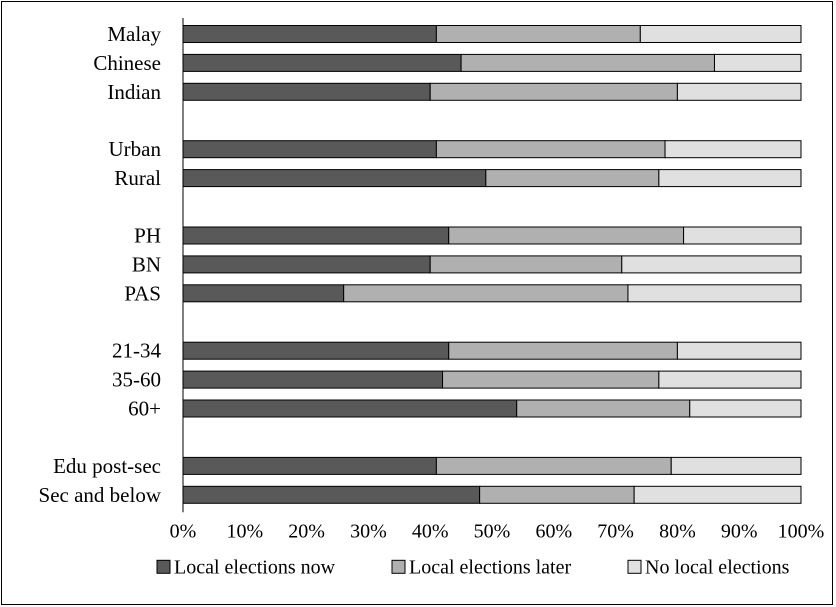  Describe the element at coordinates (350, 408) in the screenshot. I see `bar-60--series-1` at that location.